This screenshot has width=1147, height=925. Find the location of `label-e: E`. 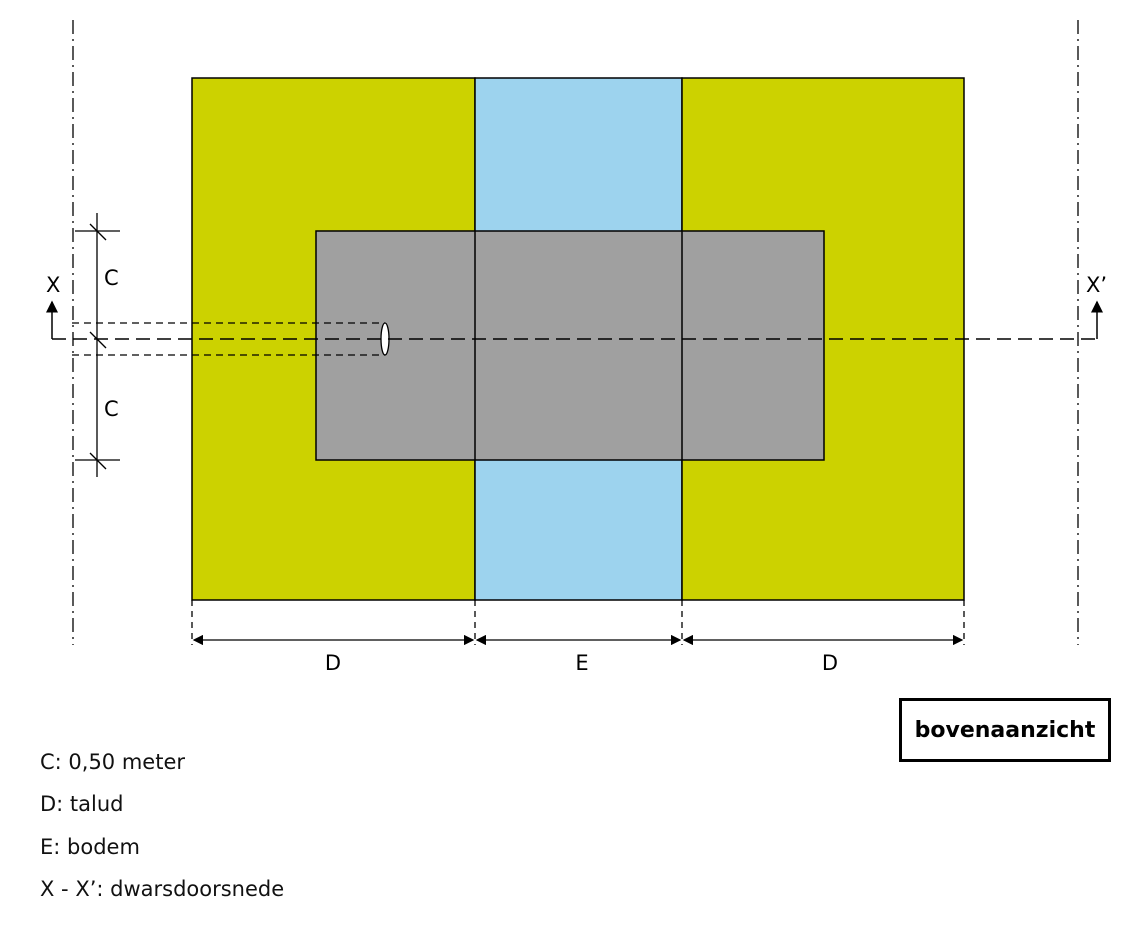

label-e: E is located at coordinates (581, 663).